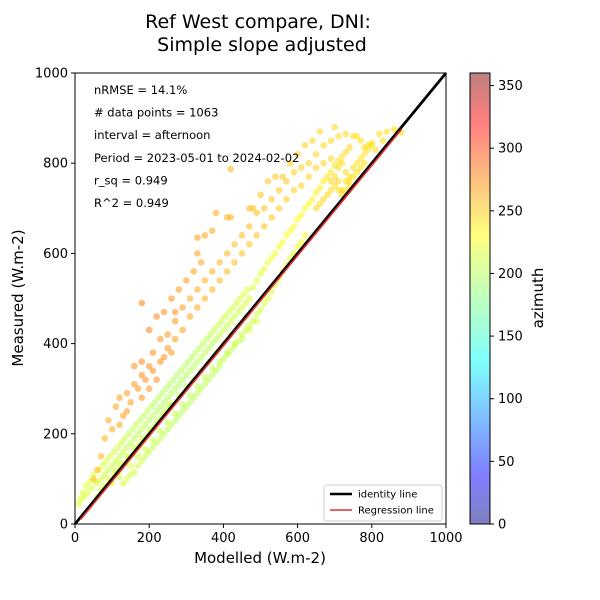 This screenshot has width=600, height=600. What do you see at coordinates (506, 306) in the screenshot?
I see `colorbar-ticks: 0 50 100 150 200 250 300 350` at bounding box center [506, 306].